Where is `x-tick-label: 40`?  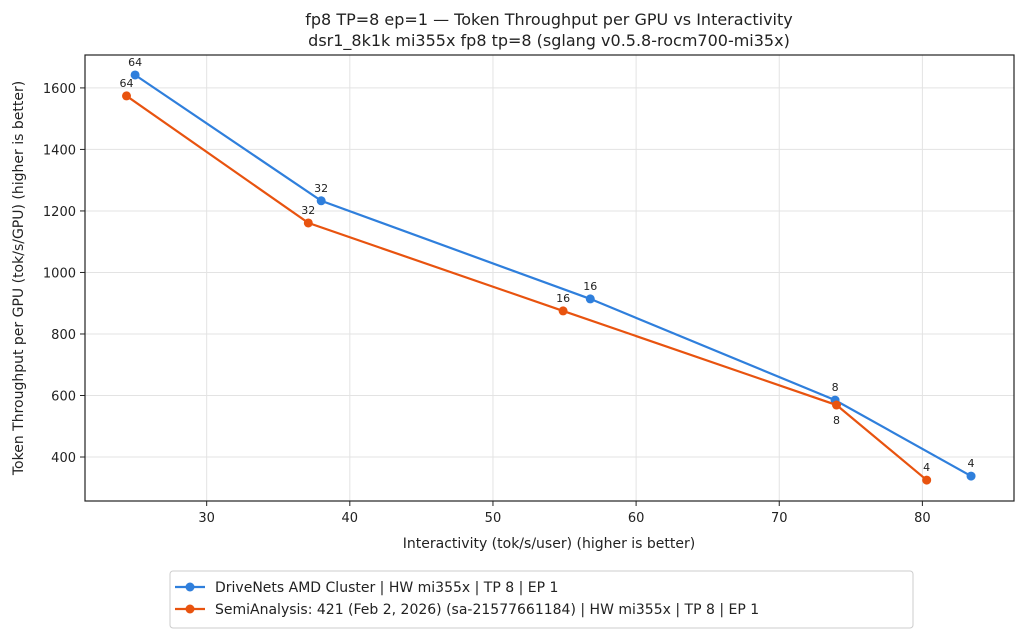
x-tick-label: 40 is located at coordinates (350, 518).